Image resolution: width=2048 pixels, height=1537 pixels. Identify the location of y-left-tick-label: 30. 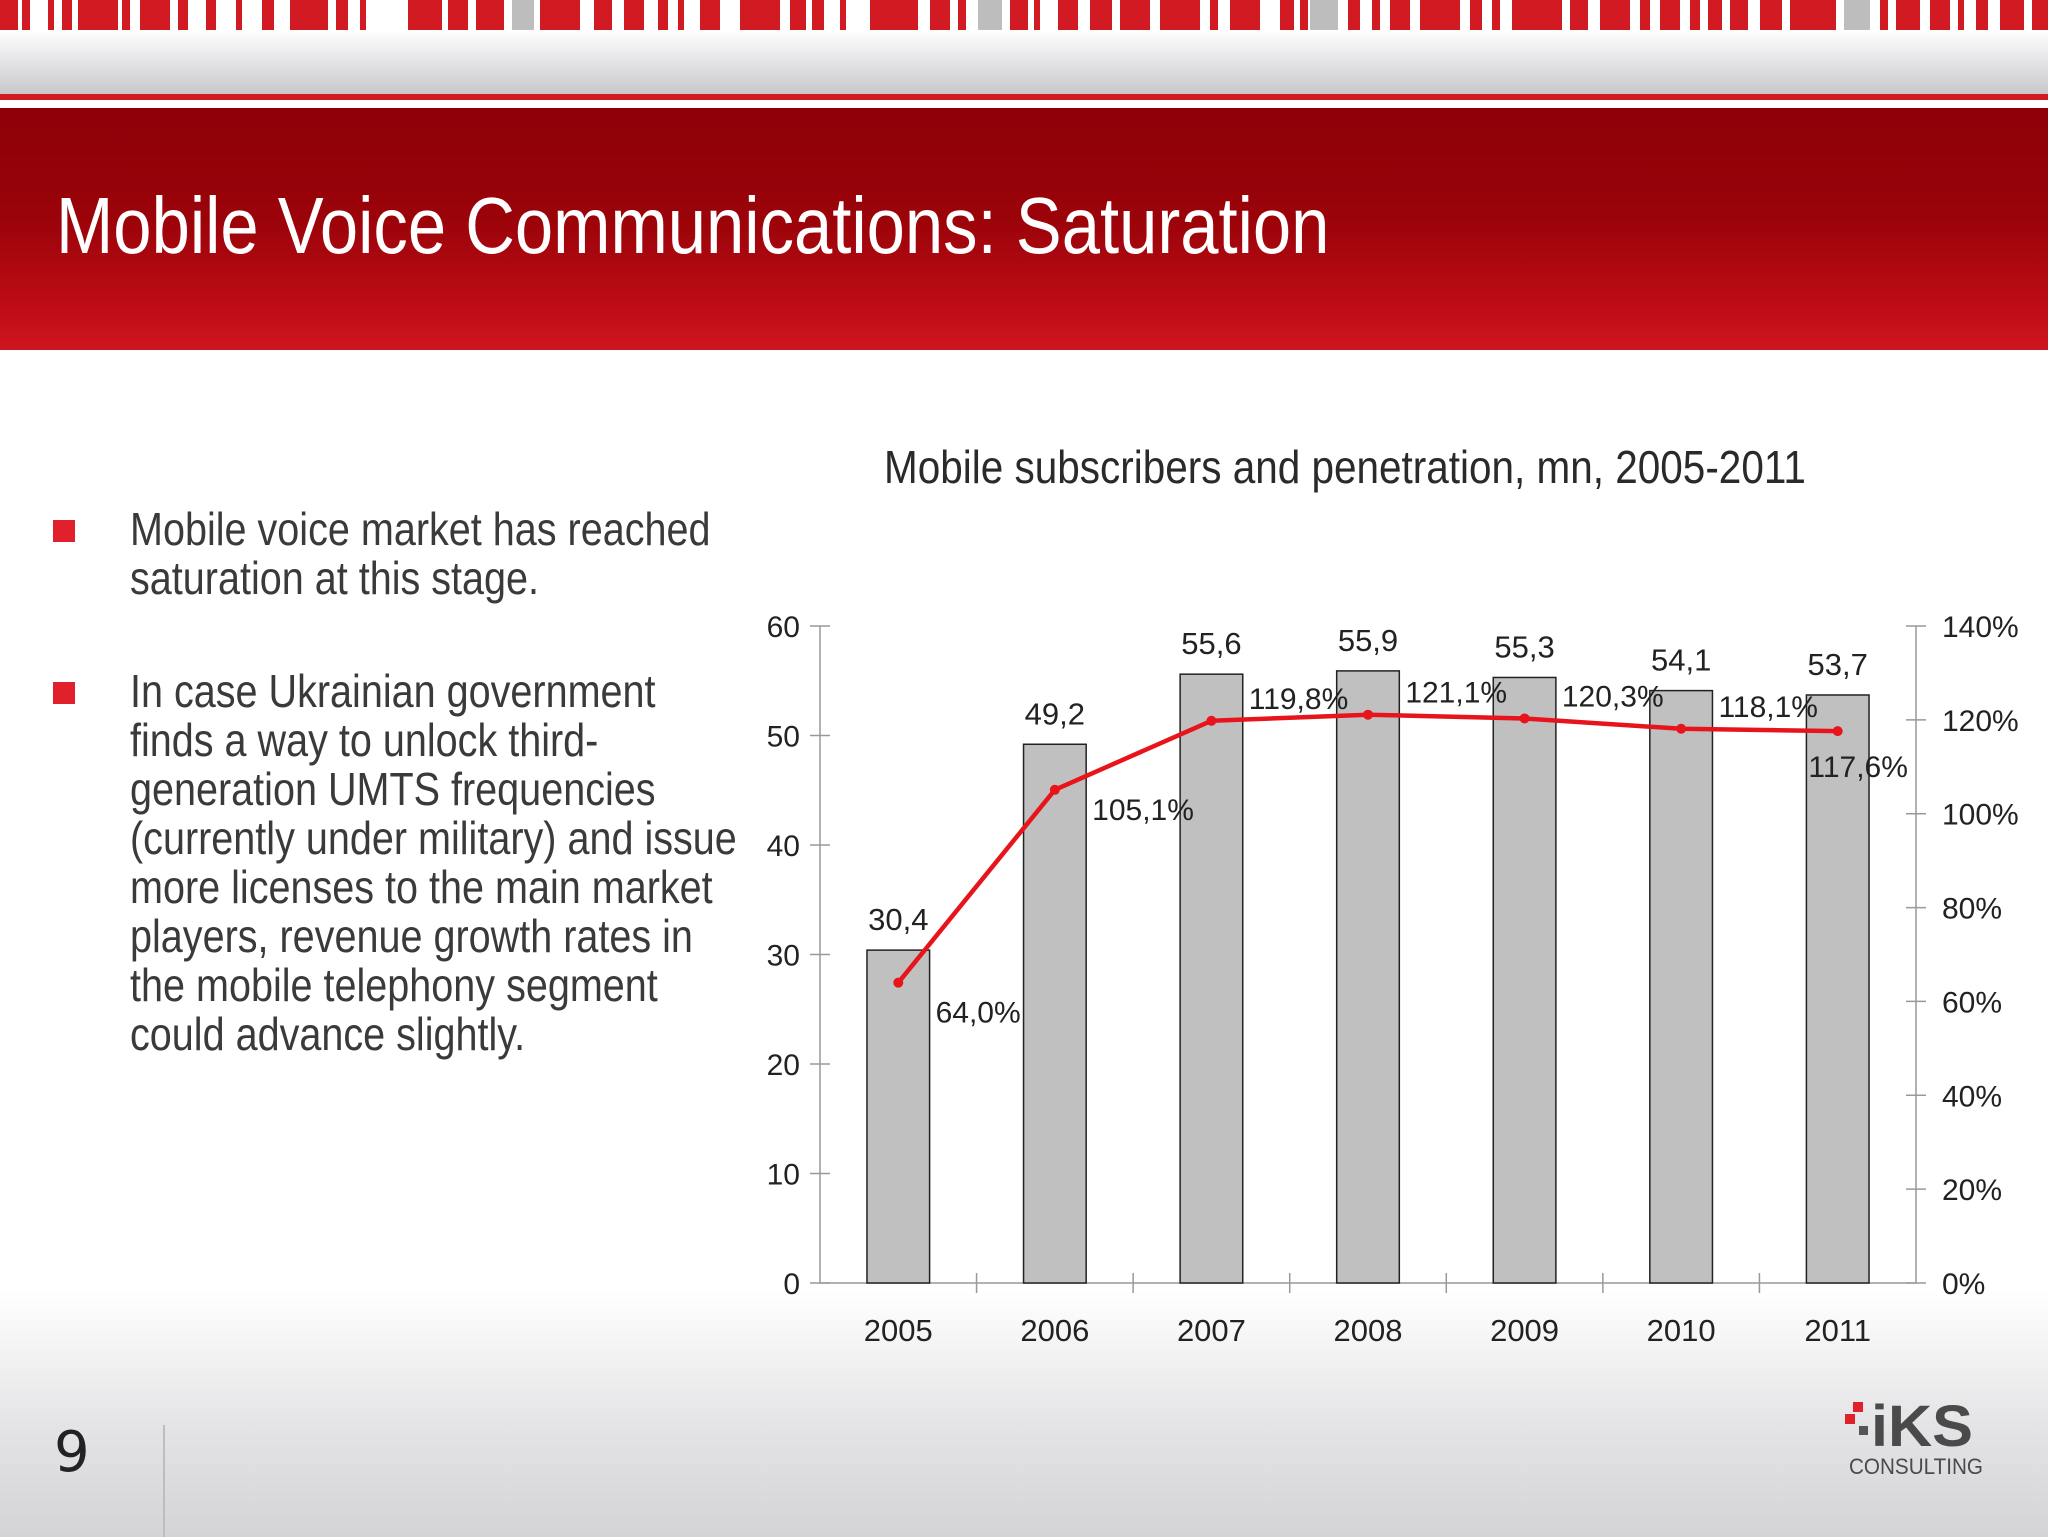
(783, 956).